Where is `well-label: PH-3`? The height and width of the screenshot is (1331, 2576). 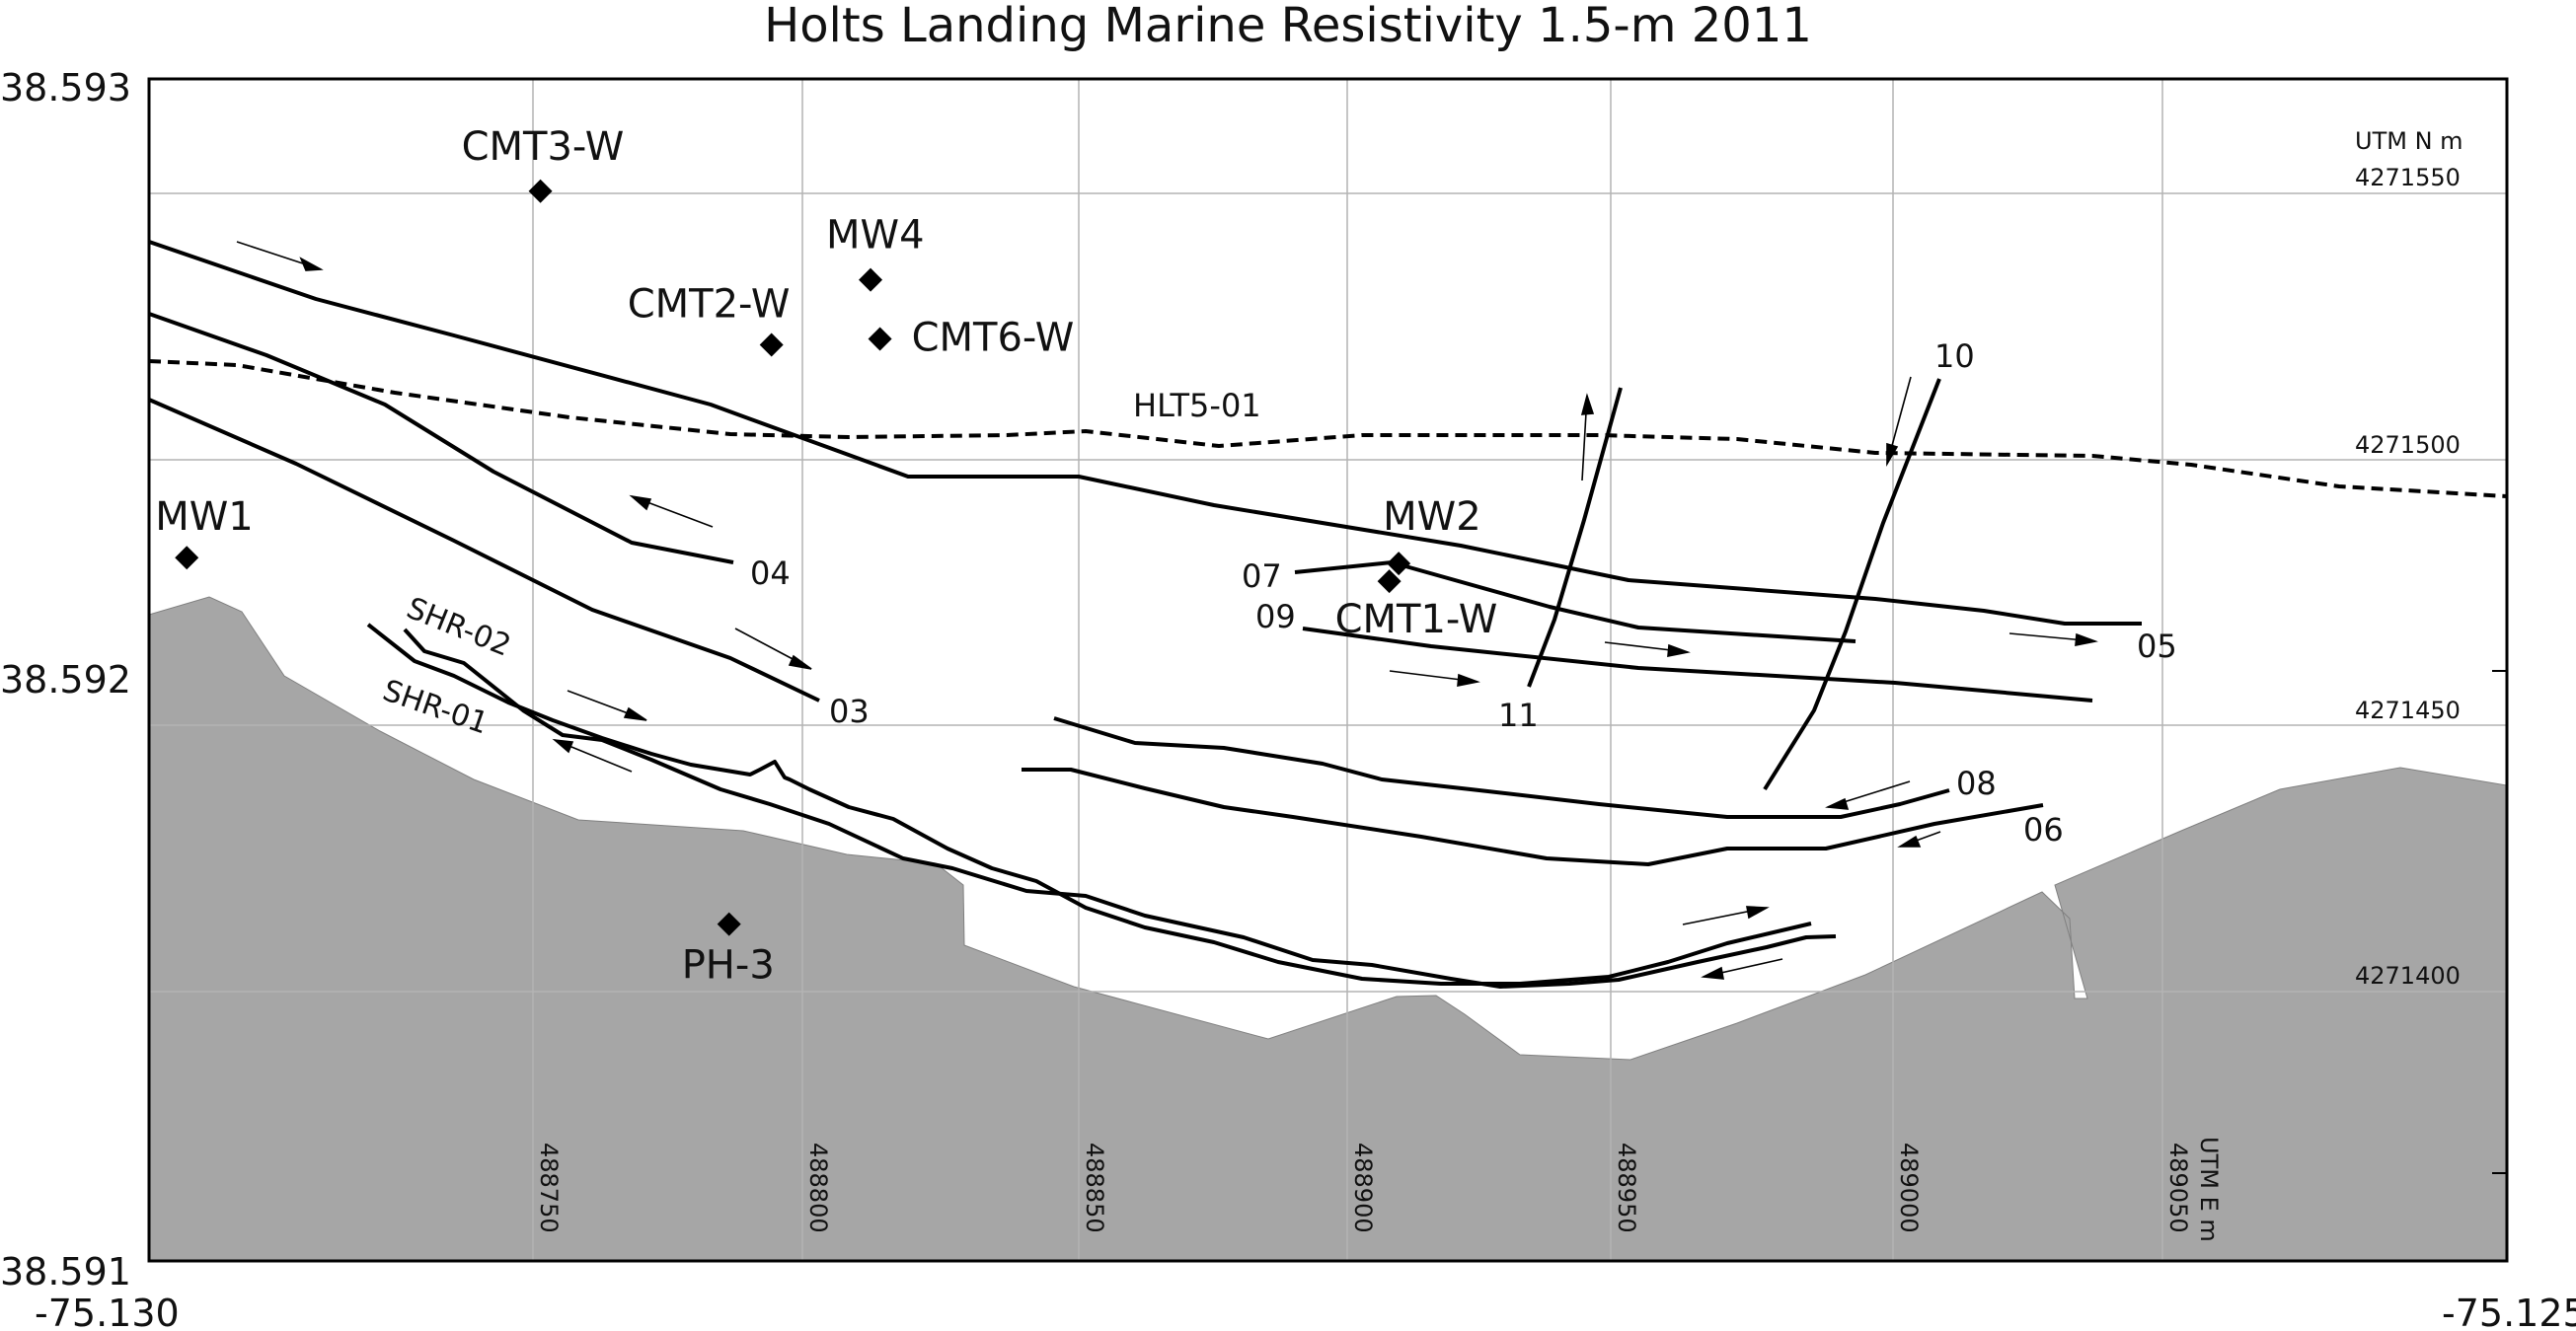 well-label: PH-3 is located at coordinates (728, 966).